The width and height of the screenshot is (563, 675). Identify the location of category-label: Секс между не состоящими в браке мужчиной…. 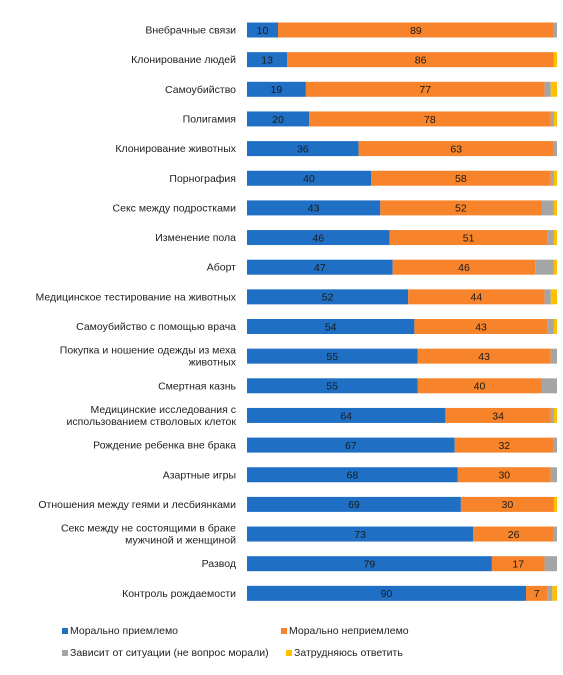
(148, 535).